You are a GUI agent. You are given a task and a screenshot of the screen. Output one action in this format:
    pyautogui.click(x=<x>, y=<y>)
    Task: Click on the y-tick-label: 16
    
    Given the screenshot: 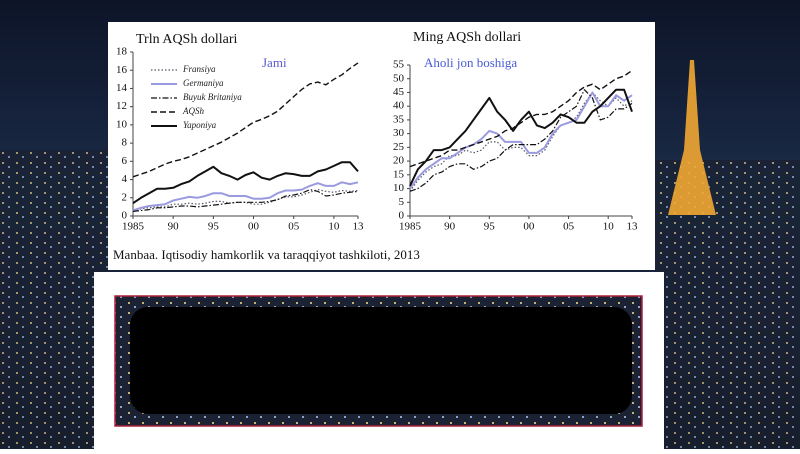 What is the action you would take?
    pyautogui.click(x=122, y=70)
    